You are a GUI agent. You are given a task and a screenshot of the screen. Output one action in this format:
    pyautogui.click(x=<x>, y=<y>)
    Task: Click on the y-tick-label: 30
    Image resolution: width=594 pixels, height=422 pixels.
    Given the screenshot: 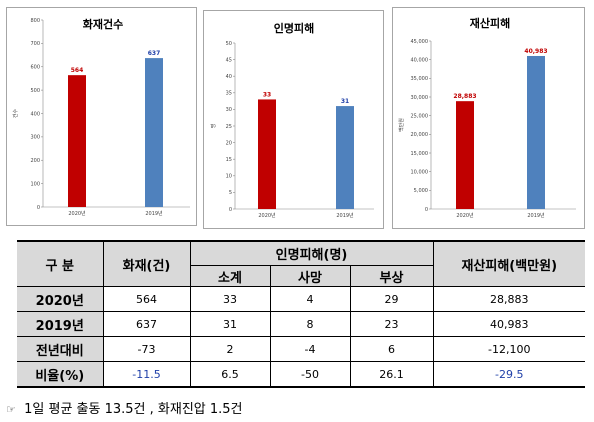 What is the action you would take?
    pyautogui.click(x=229, y=110)
    